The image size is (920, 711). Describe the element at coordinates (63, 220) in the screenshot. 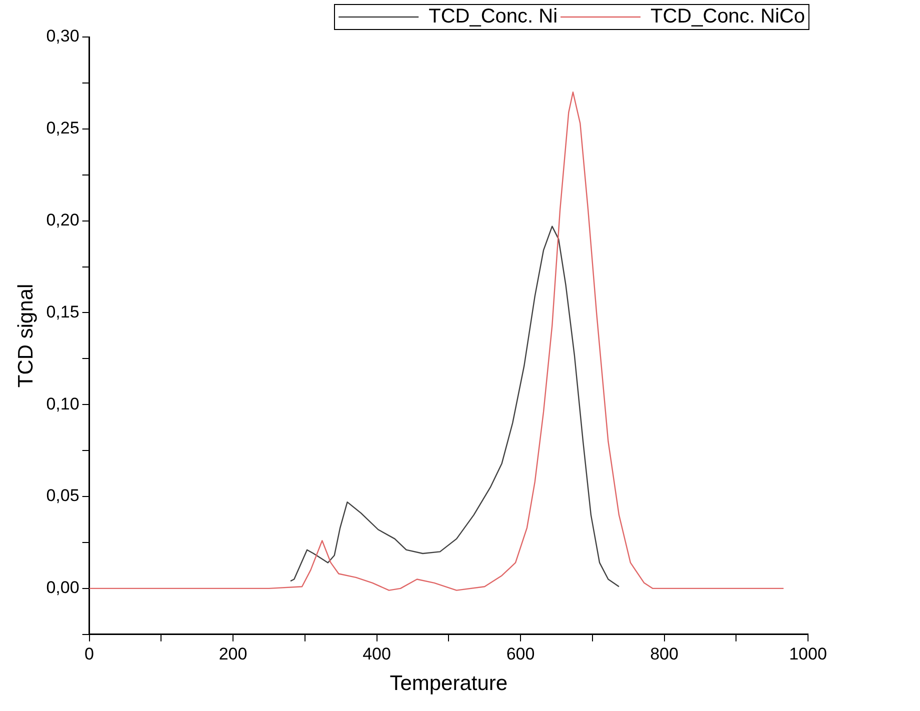

I see `y-tick-label: 0,20` at that location.